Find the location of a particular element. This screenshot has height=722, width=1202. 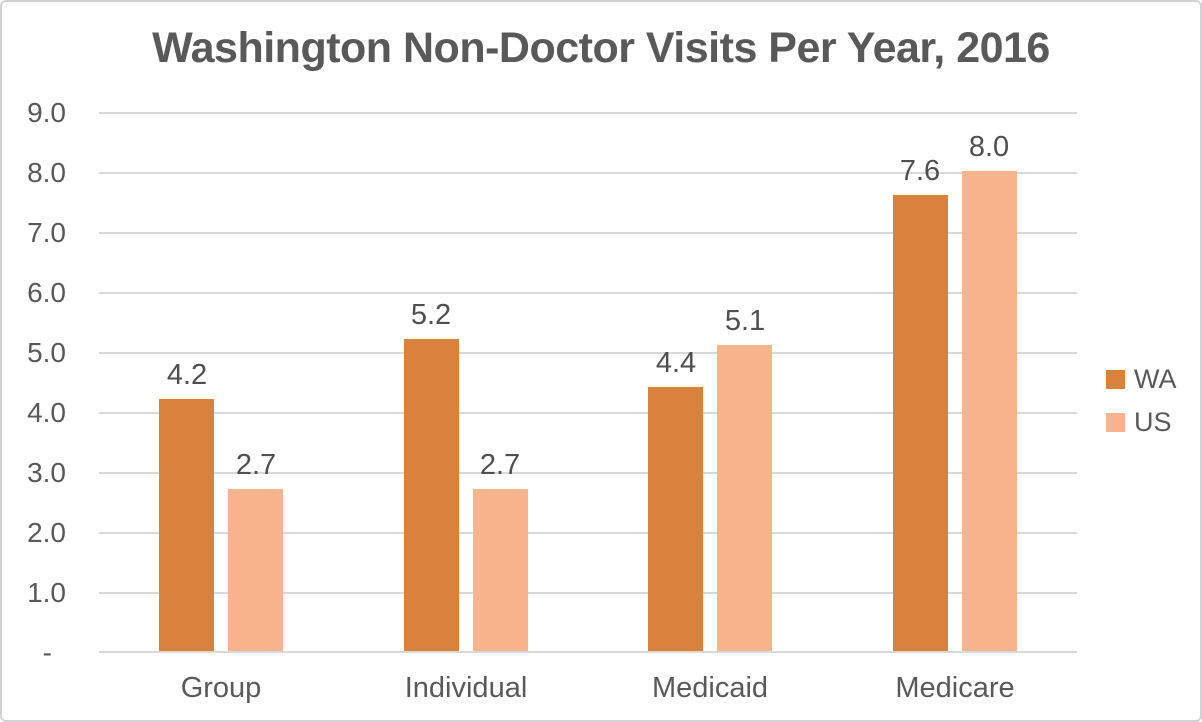

y-axis-tick-label: - is located at coordinates (47, 652).